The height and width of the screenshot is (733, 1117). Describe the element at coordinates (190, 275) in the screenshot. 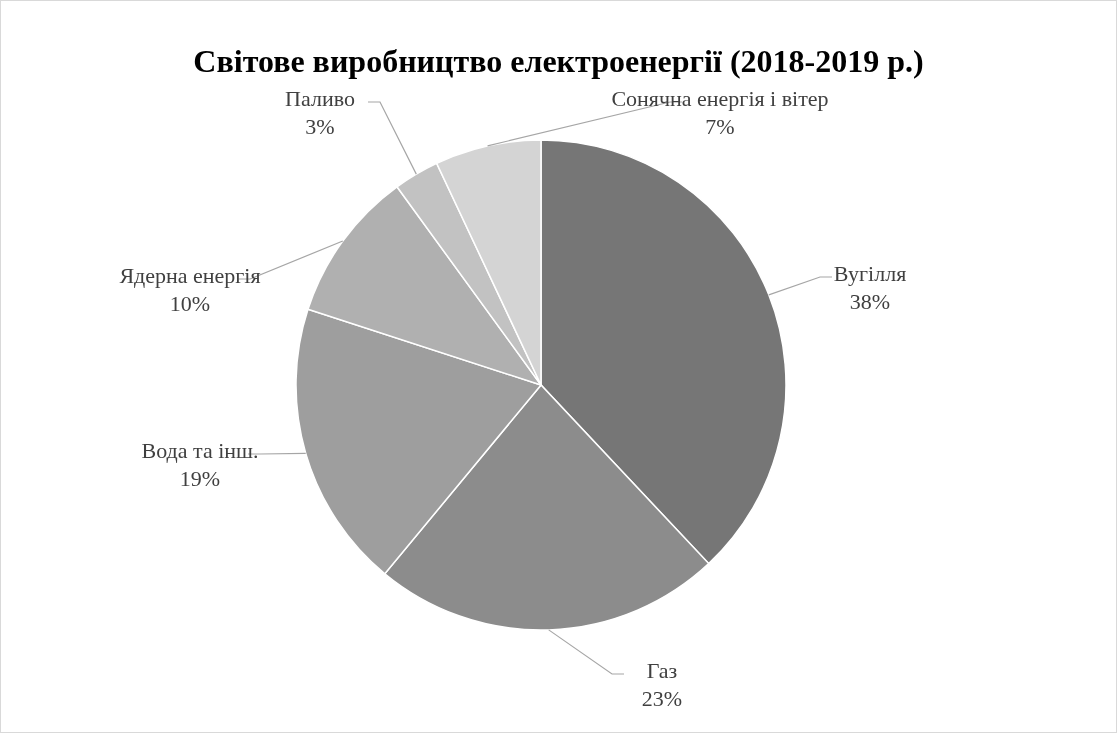

I see `slice-label: Ядерна енергія` at that location.